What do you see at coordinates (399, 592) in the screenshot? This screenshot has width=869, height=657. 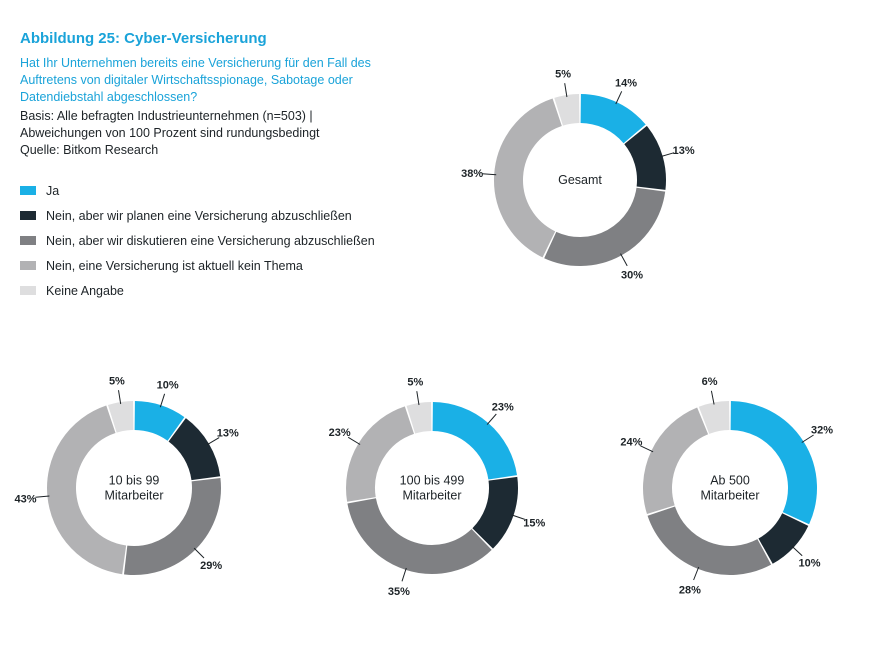 I see `value-label-100-499-2: 35%` at bounding box center [399, 592].